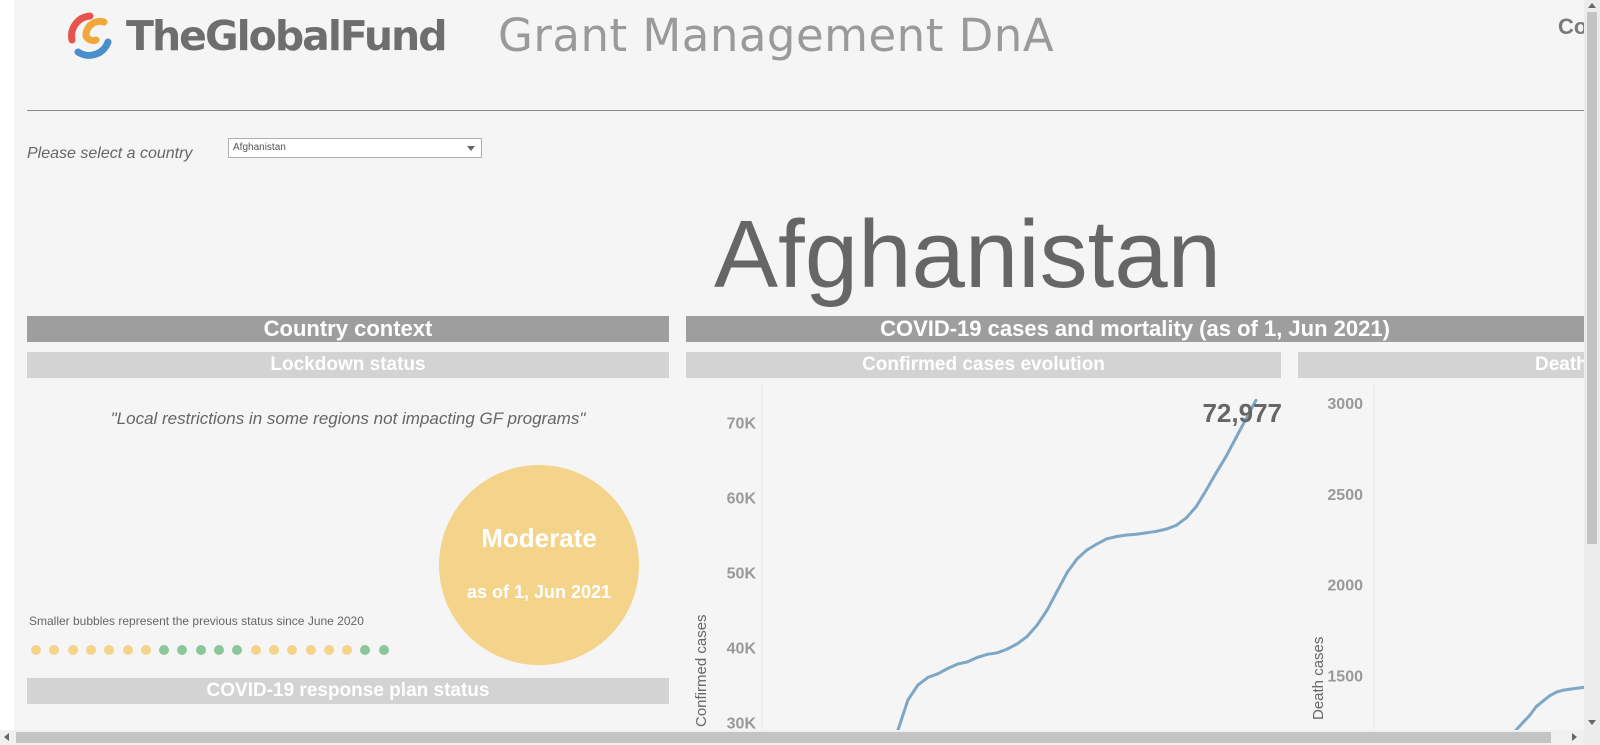 This screenshot has height=745, width=1600. What do you see at coordinates (742, 574) in the screenshot?
I see `confirmed-ytick-label: 50K` at bounding box center [742, 574].